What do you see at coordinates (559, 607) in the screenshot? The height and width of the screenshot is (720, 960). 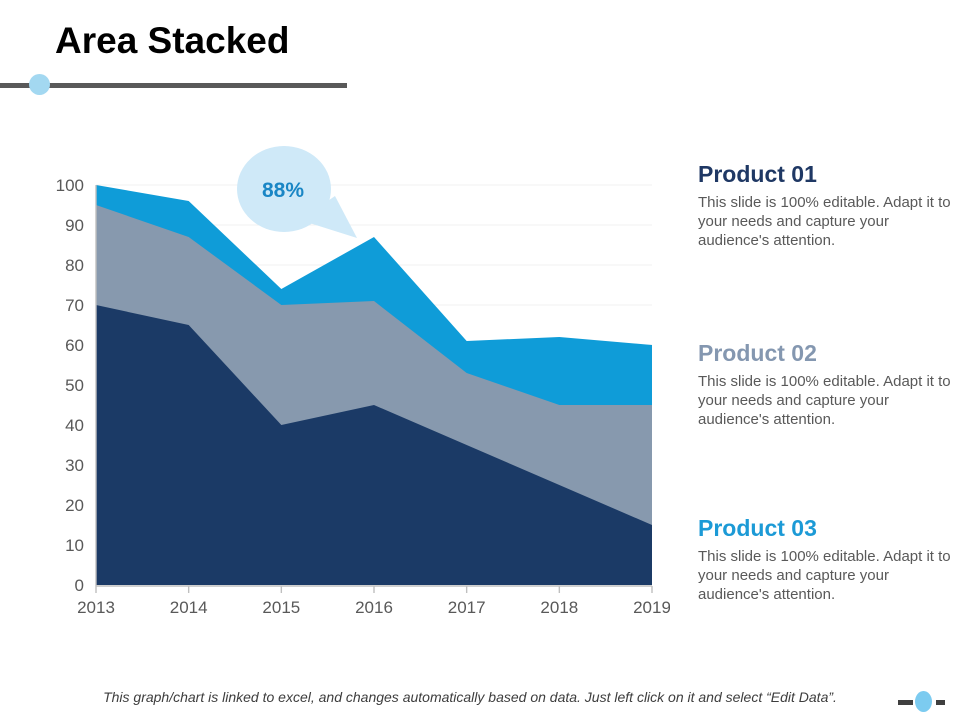 I see `x-tick-label: 2018` at bounding box center [559, 607].